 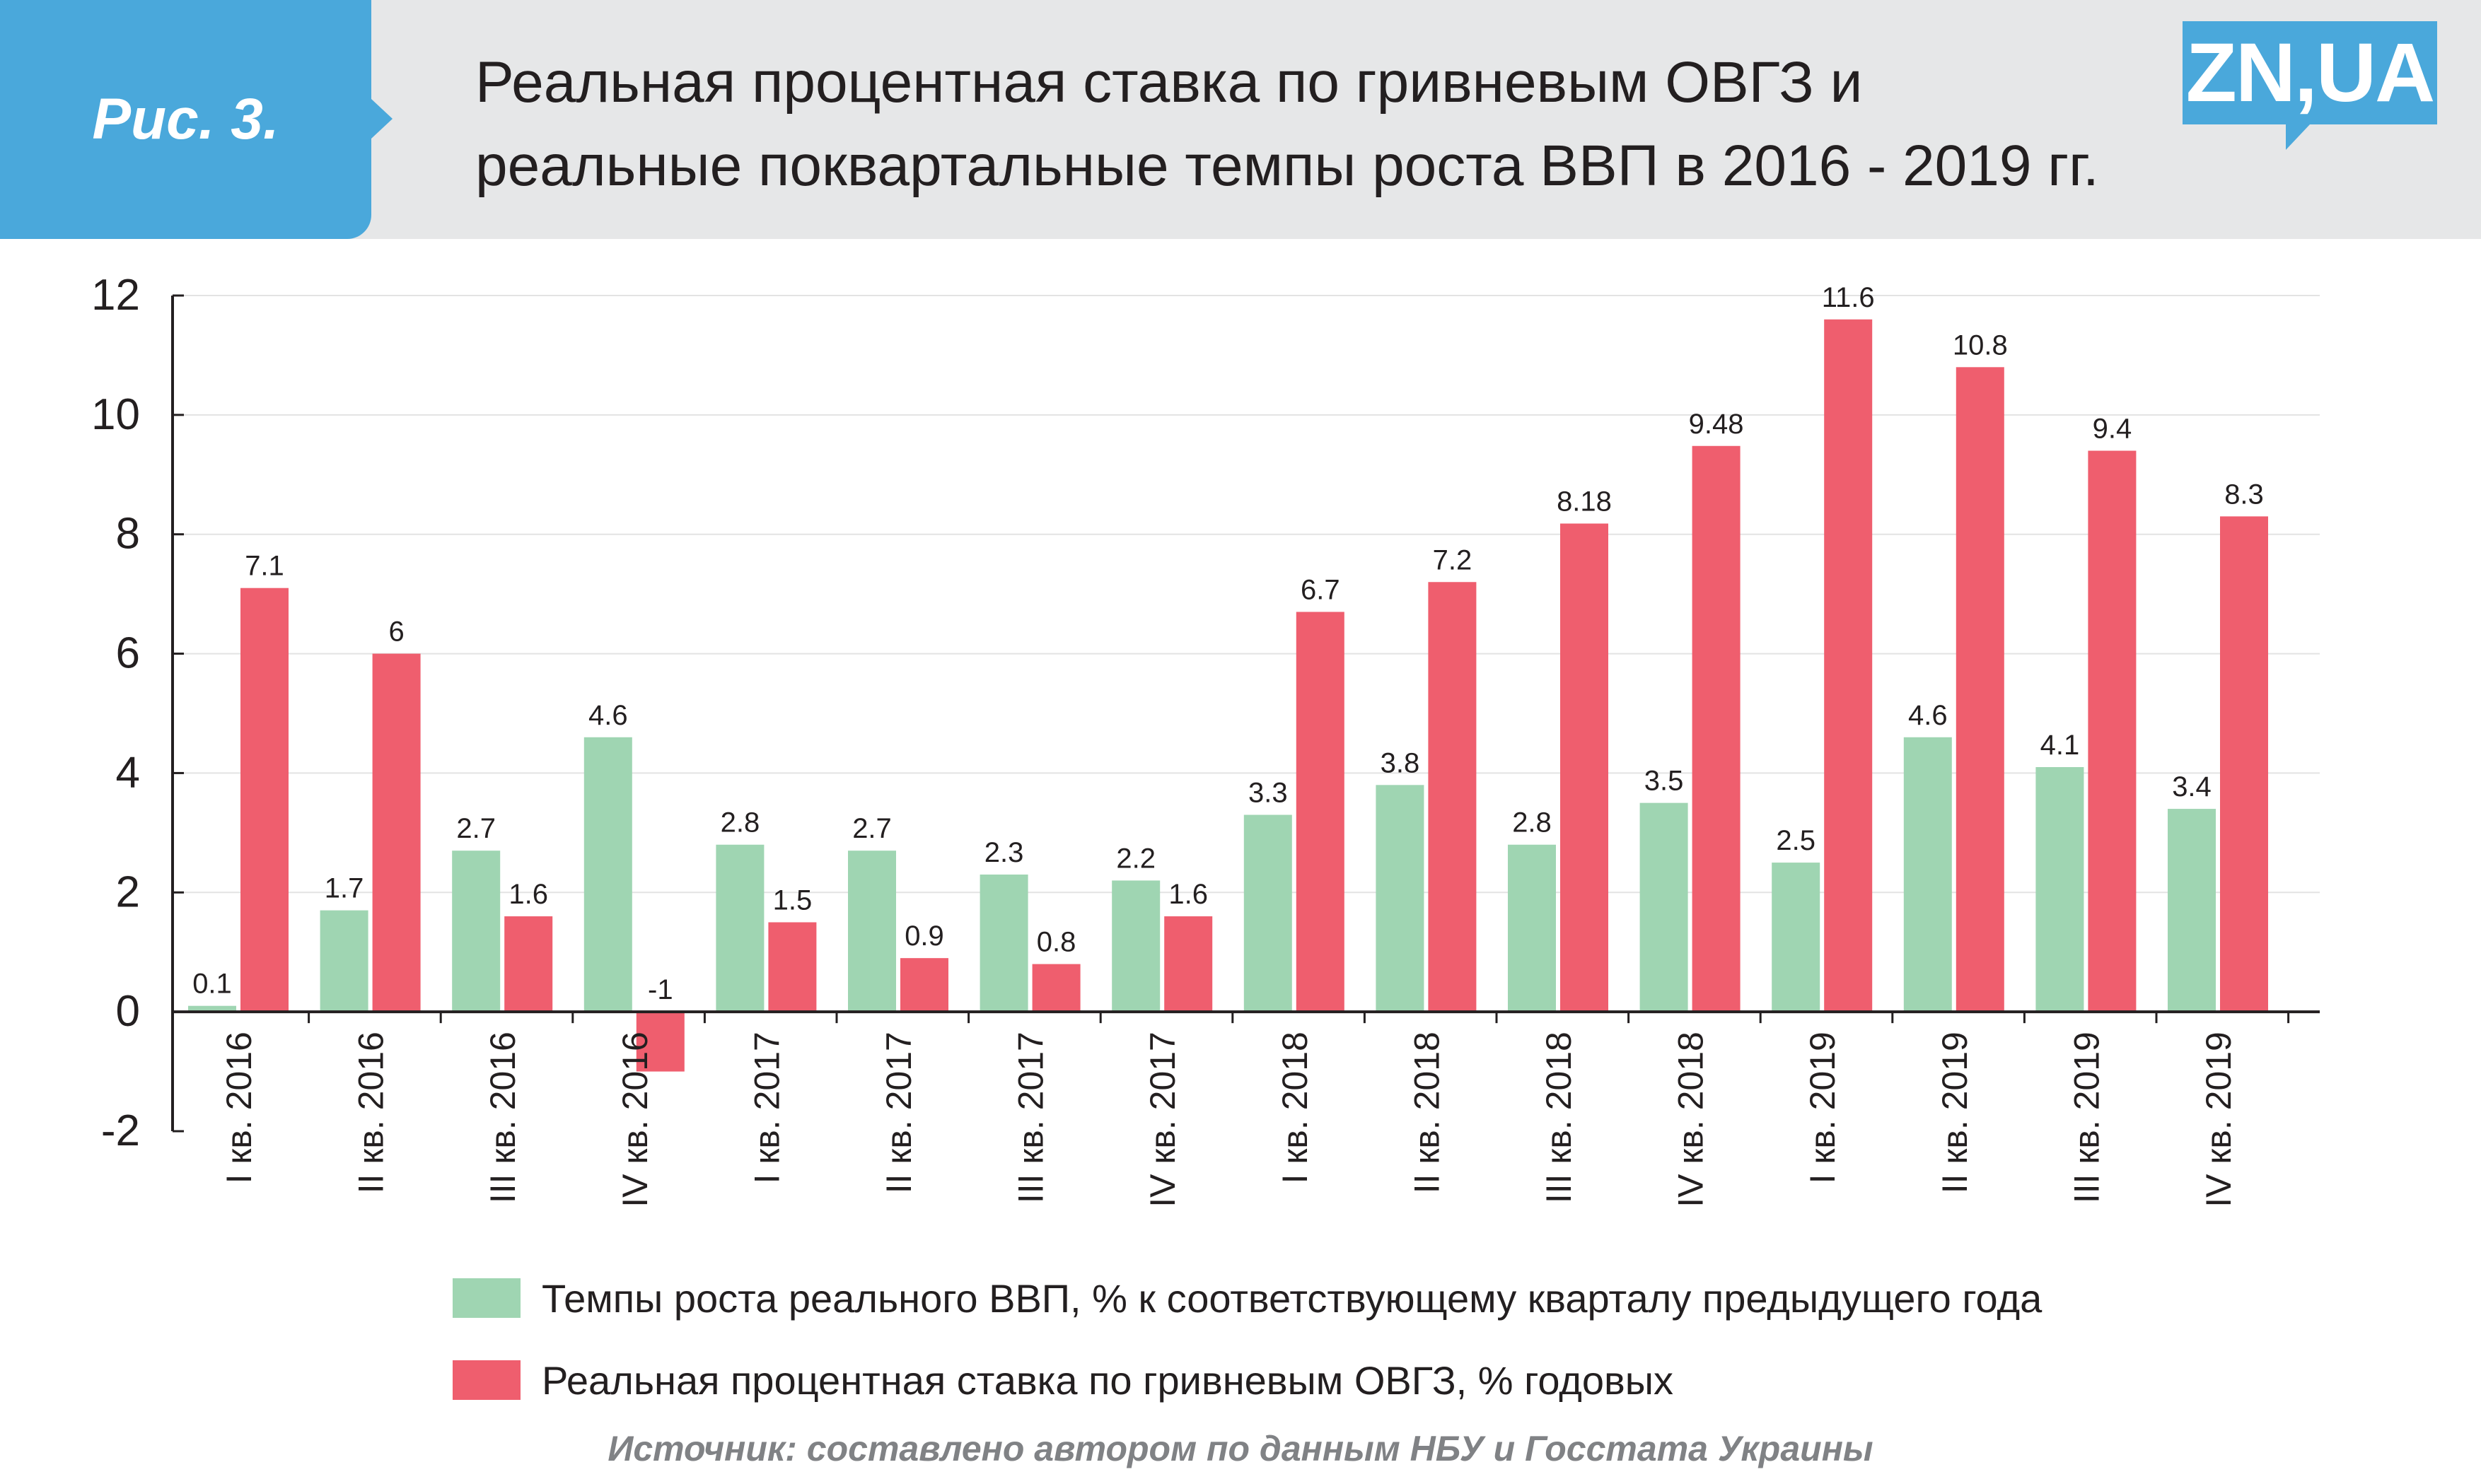 What do you see at coordinates (2192, 786) in the screenshot?
I see `bar-value-label: 3.4` at bounding box center [2192, 786].